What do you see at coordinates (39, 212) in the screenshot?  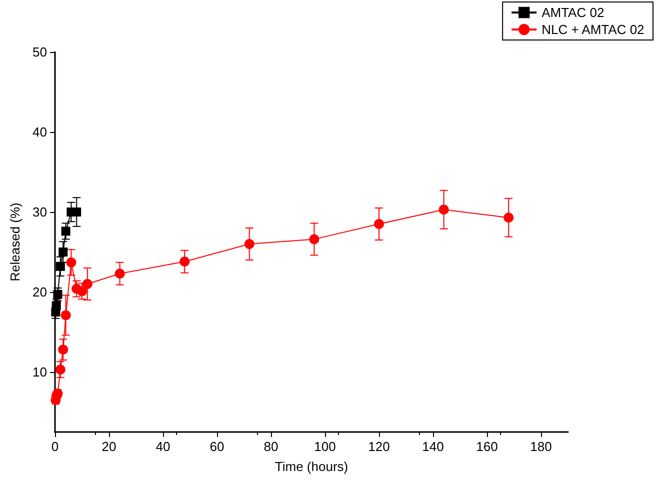 I see `y-tick-label: 30` at bounding box center [39, 212].